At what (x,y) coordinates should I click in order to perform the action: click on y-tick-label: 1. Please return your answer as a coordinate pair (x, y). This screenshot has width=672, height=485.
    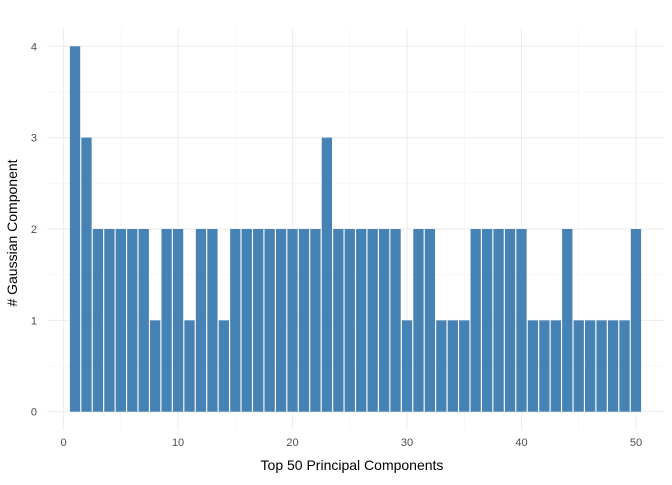
    Looking at the image, I should click on (34, 321).